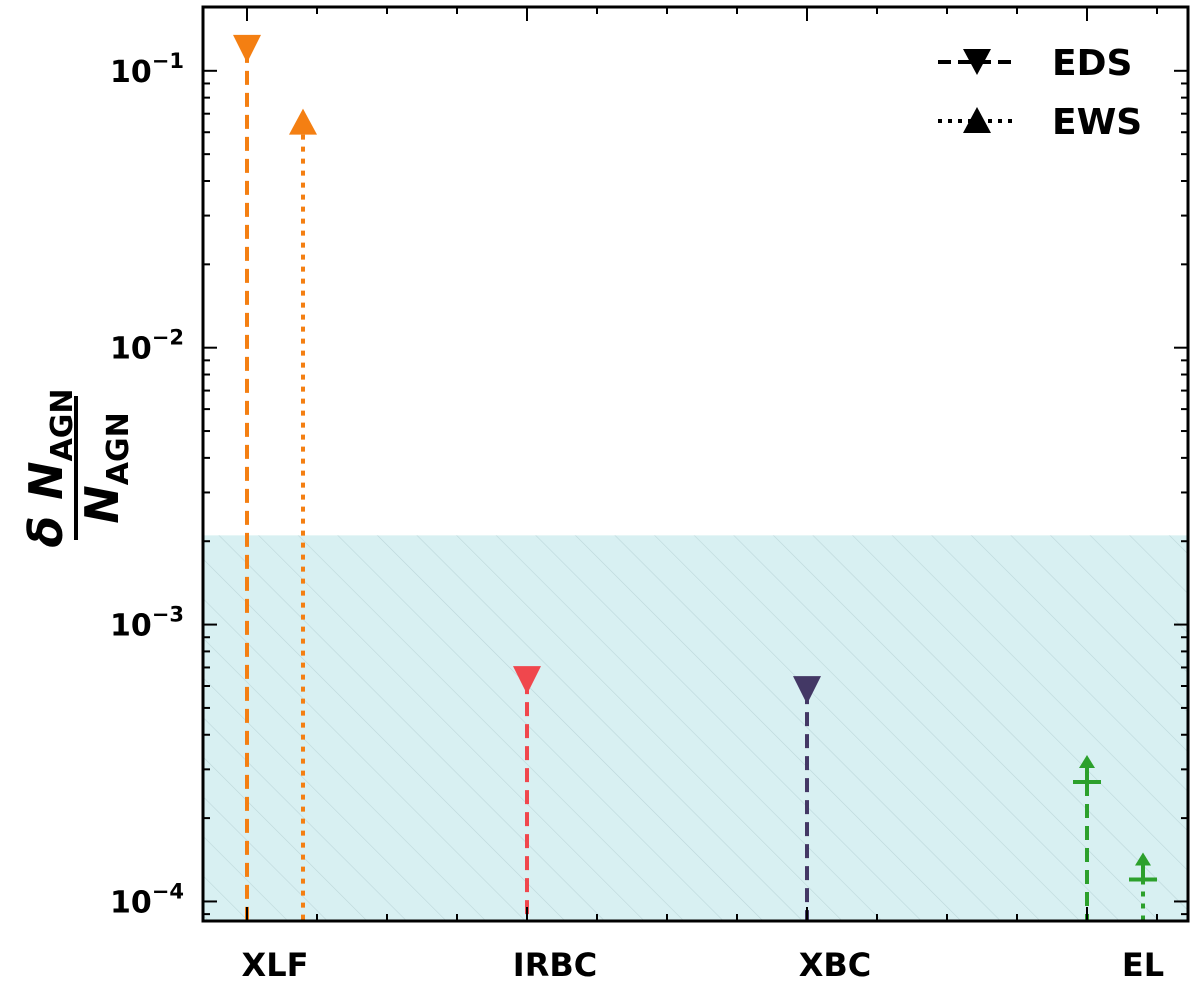 The height and width of the screenshot is (992, 1200). What do you see at coordinates (1040, 93) in the screenshot?
I see `legend: EDS EWS` at bounding box center [1040, 93].